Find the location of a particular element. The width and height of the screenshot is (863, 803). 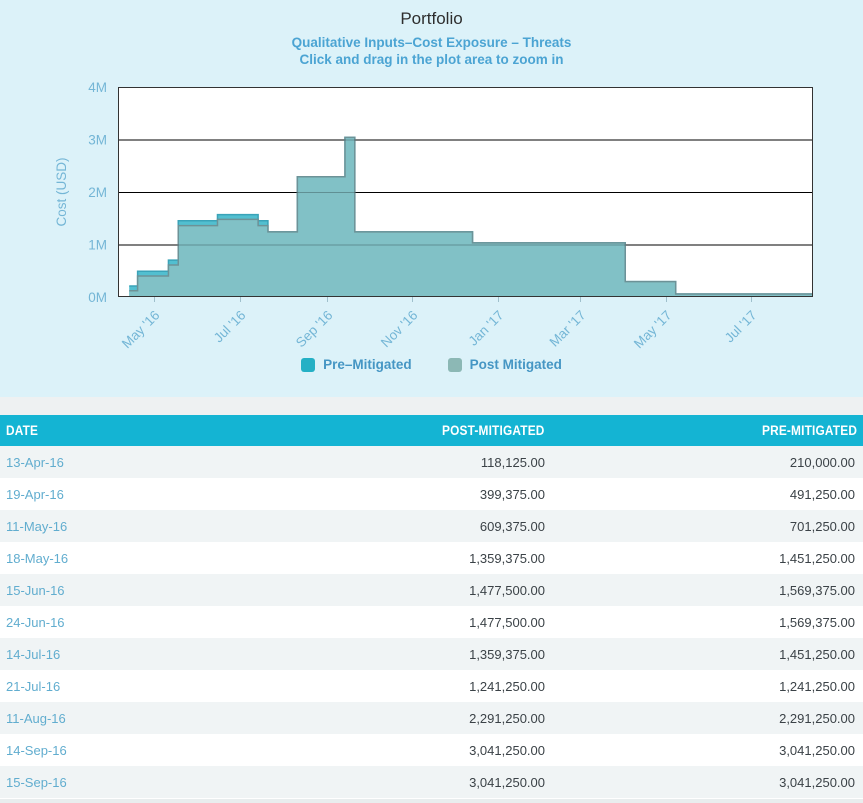

legend-item-post-mitigated: Post Mitigated is located at coordinates (504, 364).